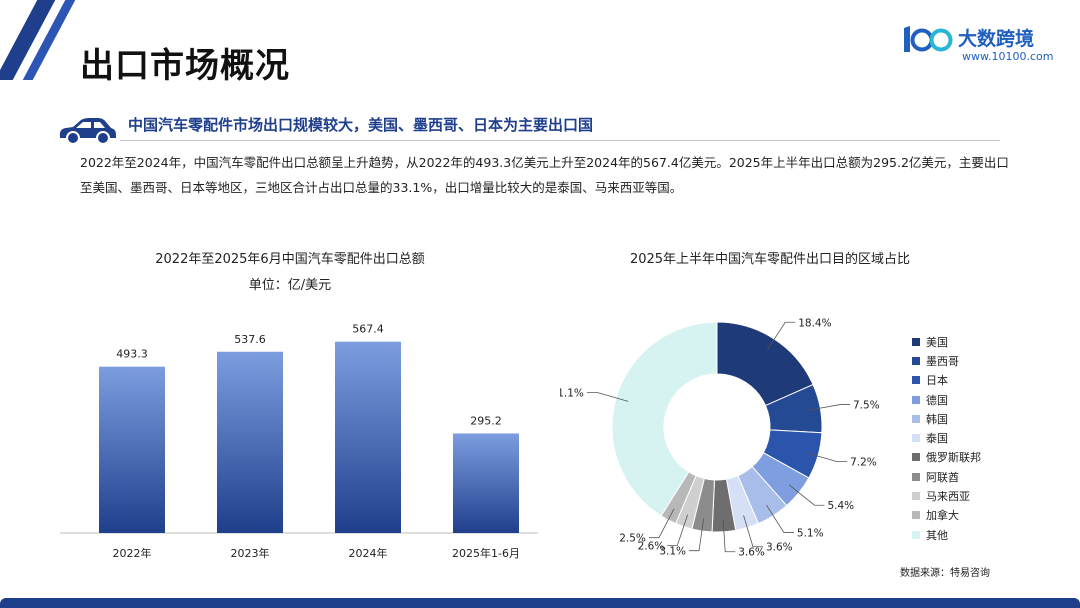 The height and width of the screenshot is (608, 1080). What do you see at coordinates (928, 39) in the screenshot?
I see `logo-mark-icon` at bounding box center [928, 39].